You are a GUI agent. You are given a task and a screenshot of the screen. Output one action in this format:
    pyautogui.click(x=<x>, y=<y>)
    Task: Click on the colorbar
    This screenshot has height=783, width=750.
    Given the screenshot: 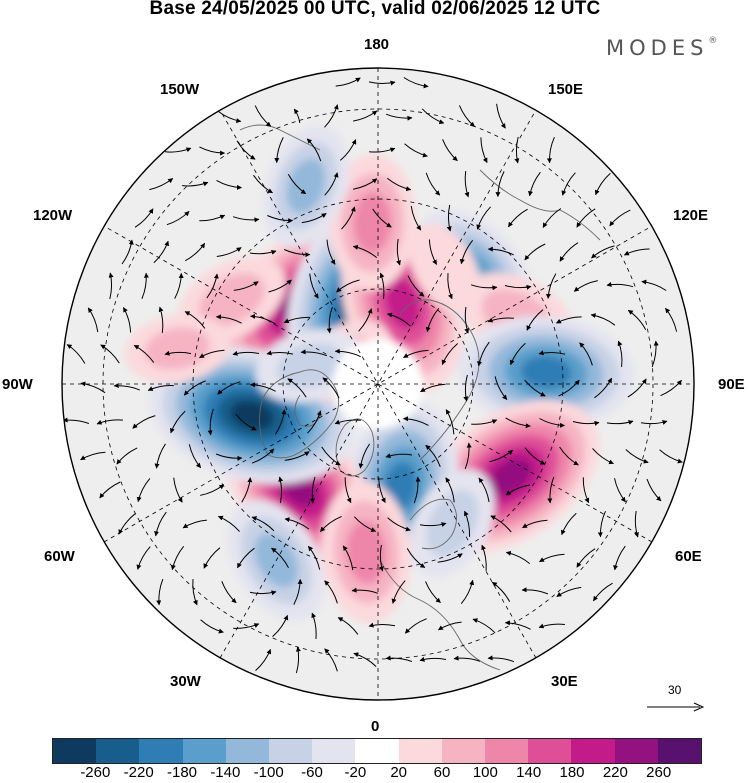 What is the action you would take?
    pyautogui.click(x=377, y=751)
    